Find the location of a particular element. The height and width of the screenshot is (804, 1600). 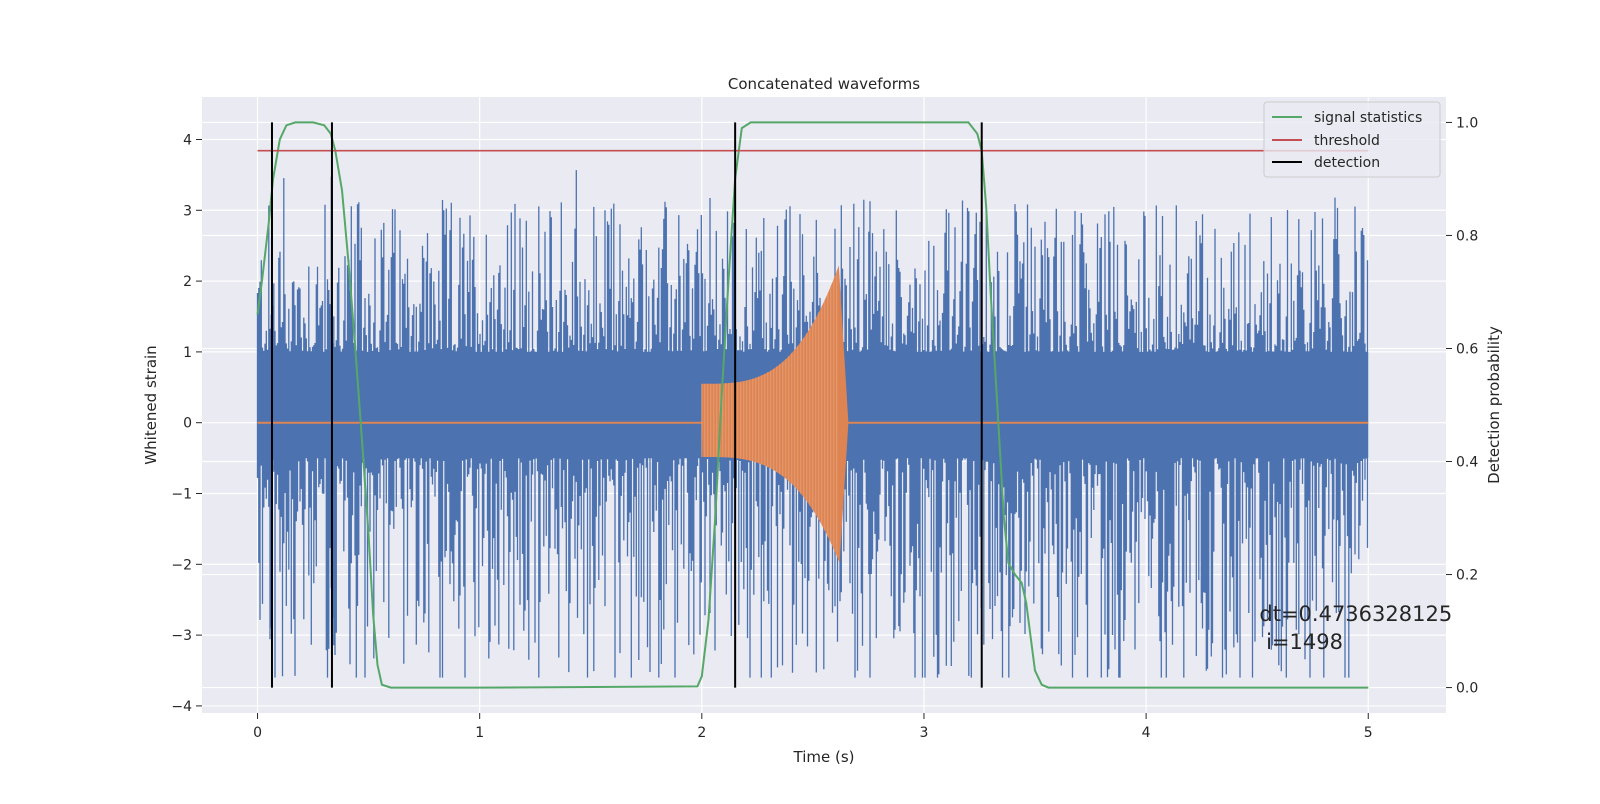

y2-axis-label: Detection probability is located at coordinates (1494, 405).